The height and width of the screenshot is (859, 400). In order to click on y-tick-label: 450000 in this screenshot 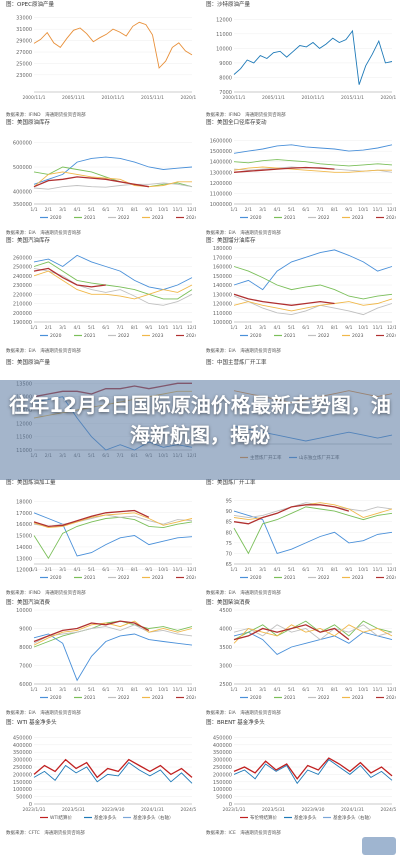, I will do `click(22, 738)`.